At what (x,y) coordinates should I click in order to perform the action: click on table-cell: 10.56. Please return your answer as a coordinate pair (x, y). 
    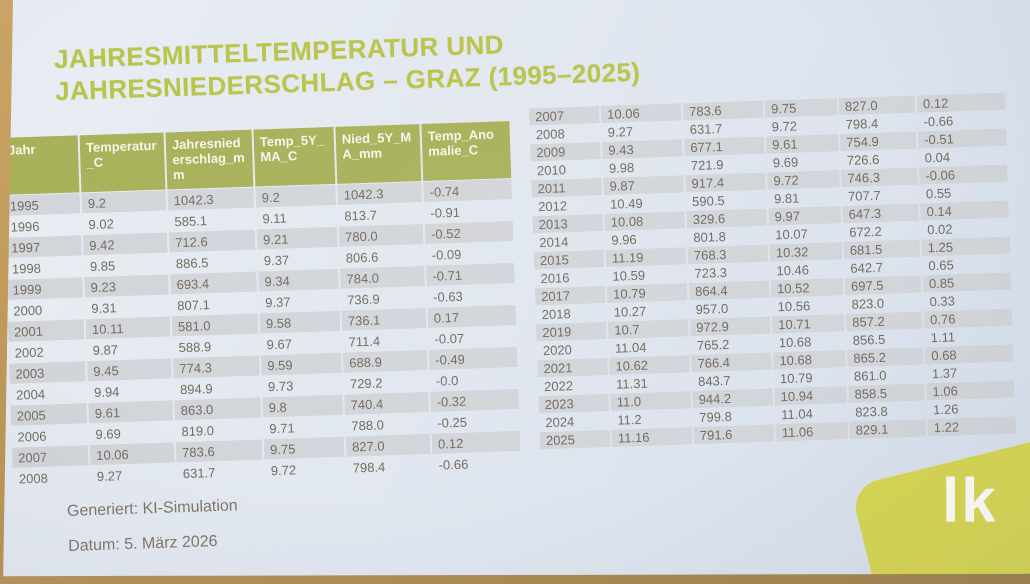
    Looking at the image, I should click on (794, 306).